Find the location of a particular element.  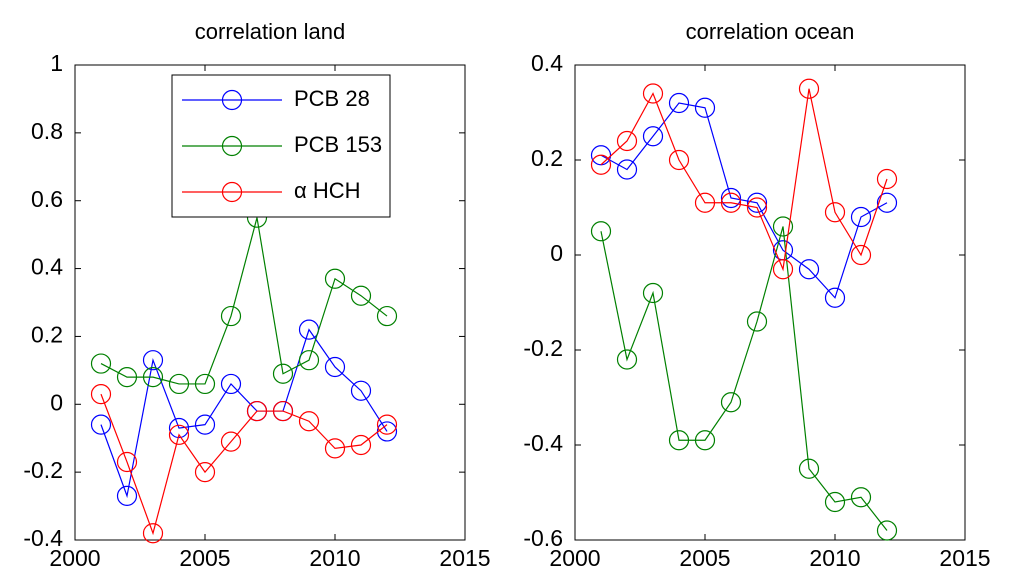

y-tick-label: 0.2 is located at coordinates (547, 158).